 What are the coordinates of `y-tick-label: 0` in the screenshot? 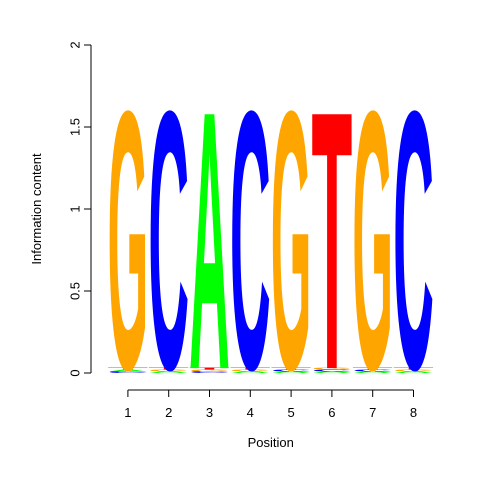 It's located at (75, 372).